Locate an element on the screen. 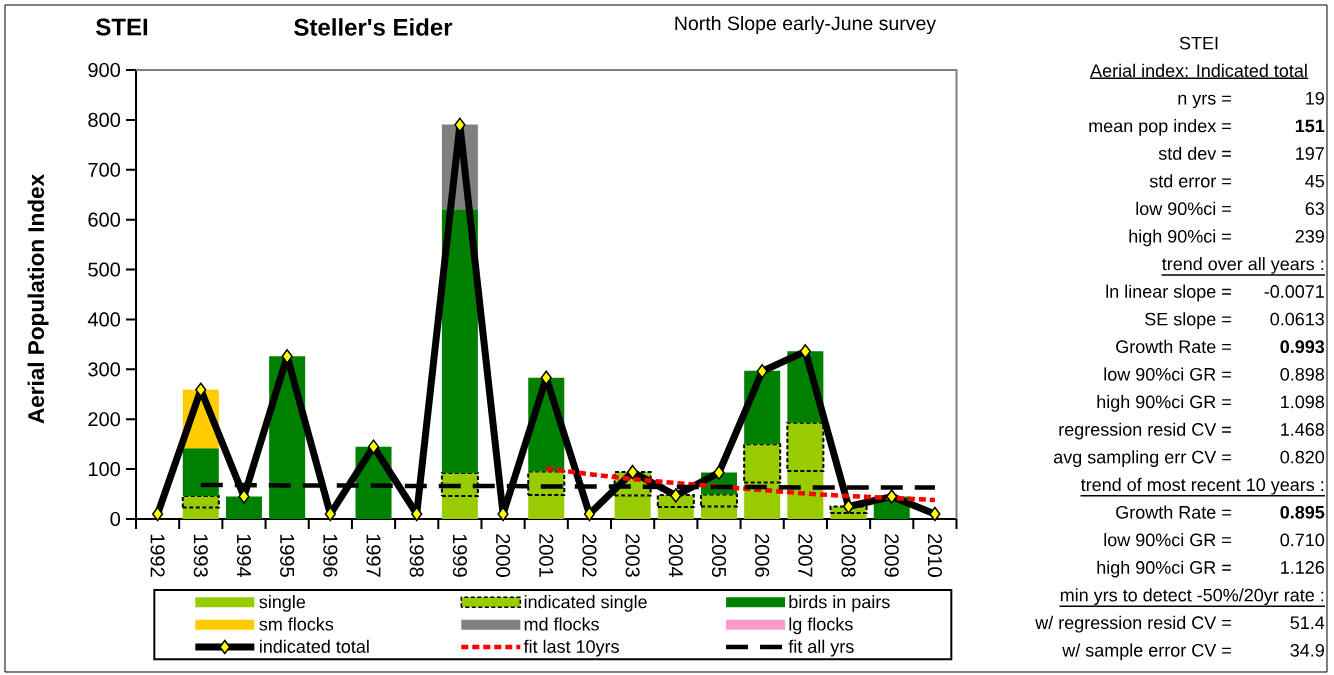  x-tick-label: 1999 is located at coordinates (459, 555).